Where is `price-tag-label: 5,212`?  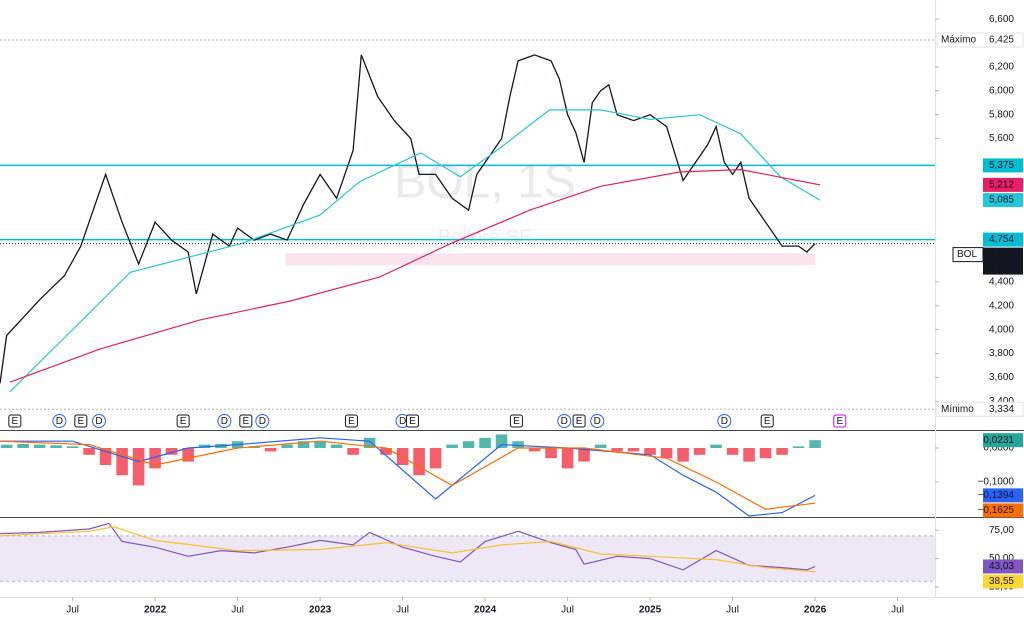 price-tag-label: 5,212 is located at coordinates (1001, 185).